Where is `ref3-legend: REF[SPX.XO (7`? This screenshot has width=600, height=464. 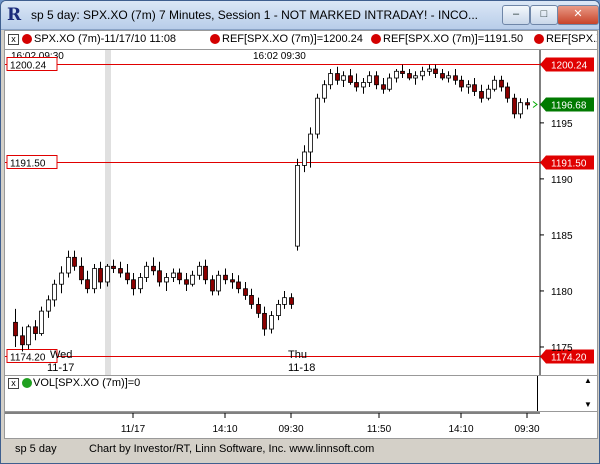
ref3-legend: REF[SPX.XO (7 is located at coordinates (571, 39).